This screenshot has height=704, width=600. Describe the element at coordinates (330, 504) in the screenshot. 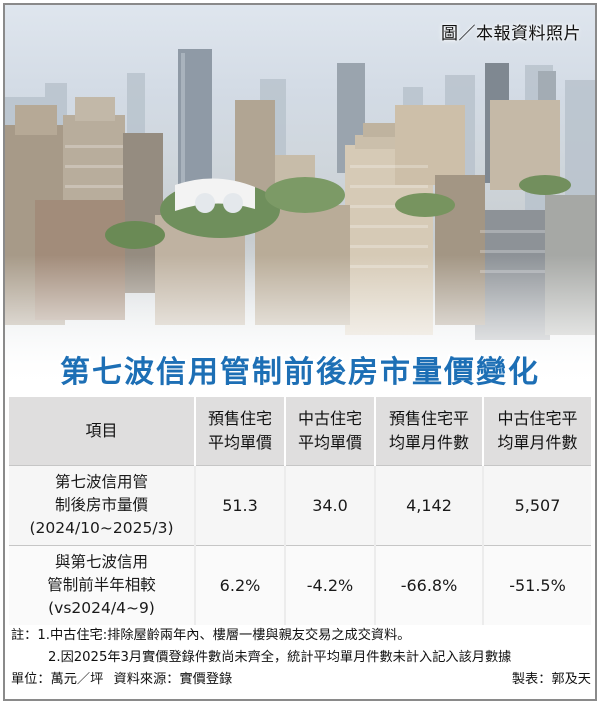

I see `table-cell: 34.0` at that location.